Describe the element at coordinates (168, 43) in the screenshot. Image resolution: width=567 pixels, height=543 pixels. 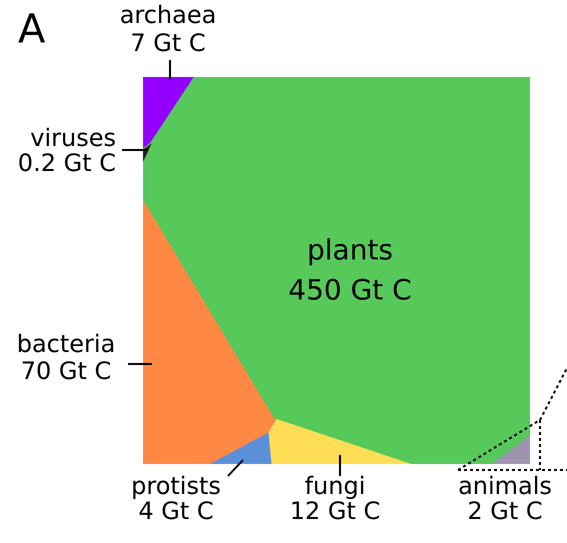
I see `data-label: 7 Gt C` at that location.